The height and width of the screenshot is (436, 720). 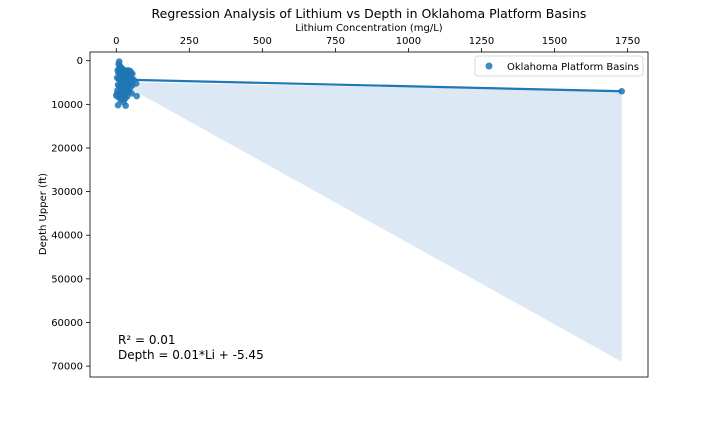 What do you see at coordinates (67, 105) in the screenshot?
I see `y-tick-label: 10000` at bounding box center [67, 105].